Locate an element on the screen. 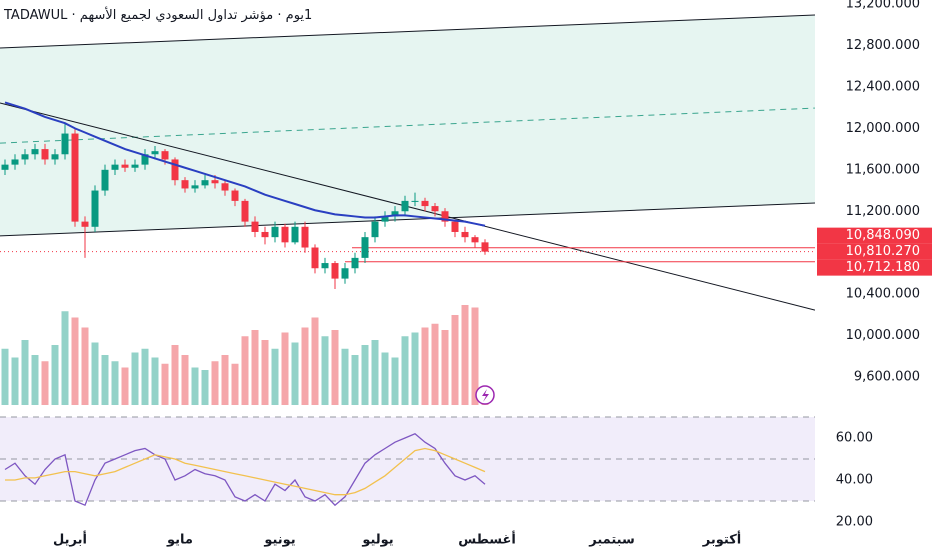 The image size is (932, 550). y-tick-label: 10,400.000 is located at coordinates (883, 294).